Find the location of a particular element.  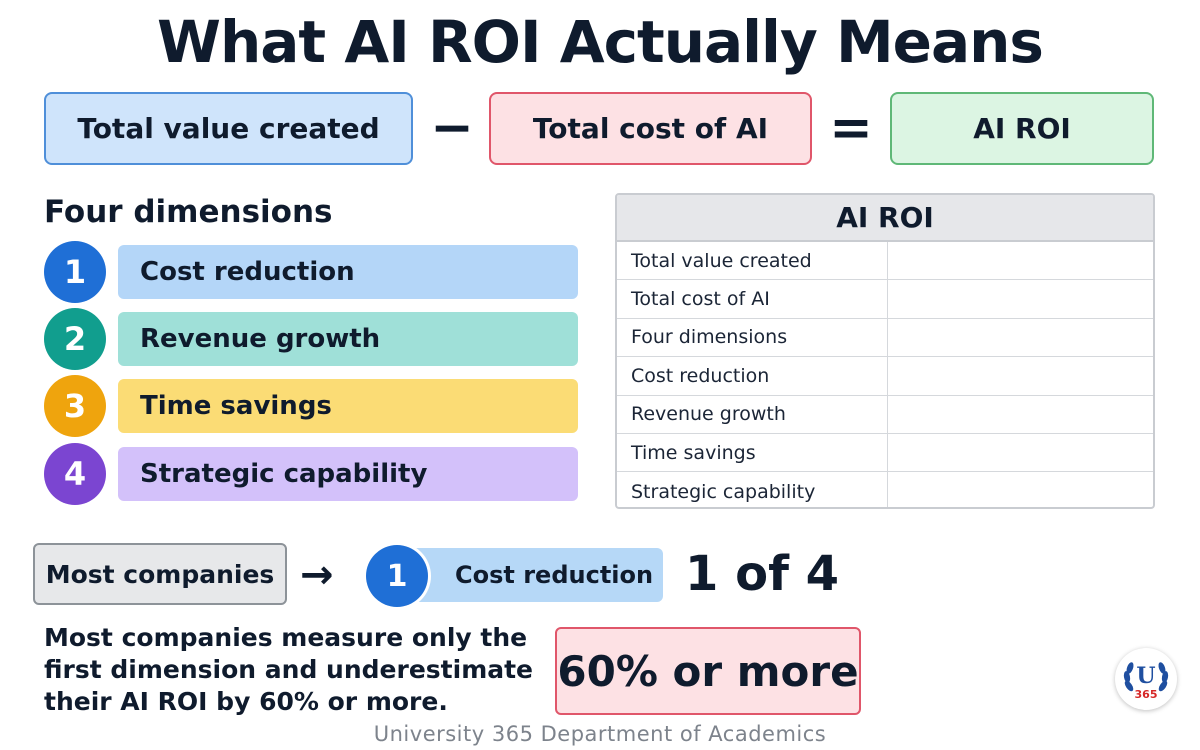

ai-roi-box: AI ROI is located at coordinates (1022, 128).